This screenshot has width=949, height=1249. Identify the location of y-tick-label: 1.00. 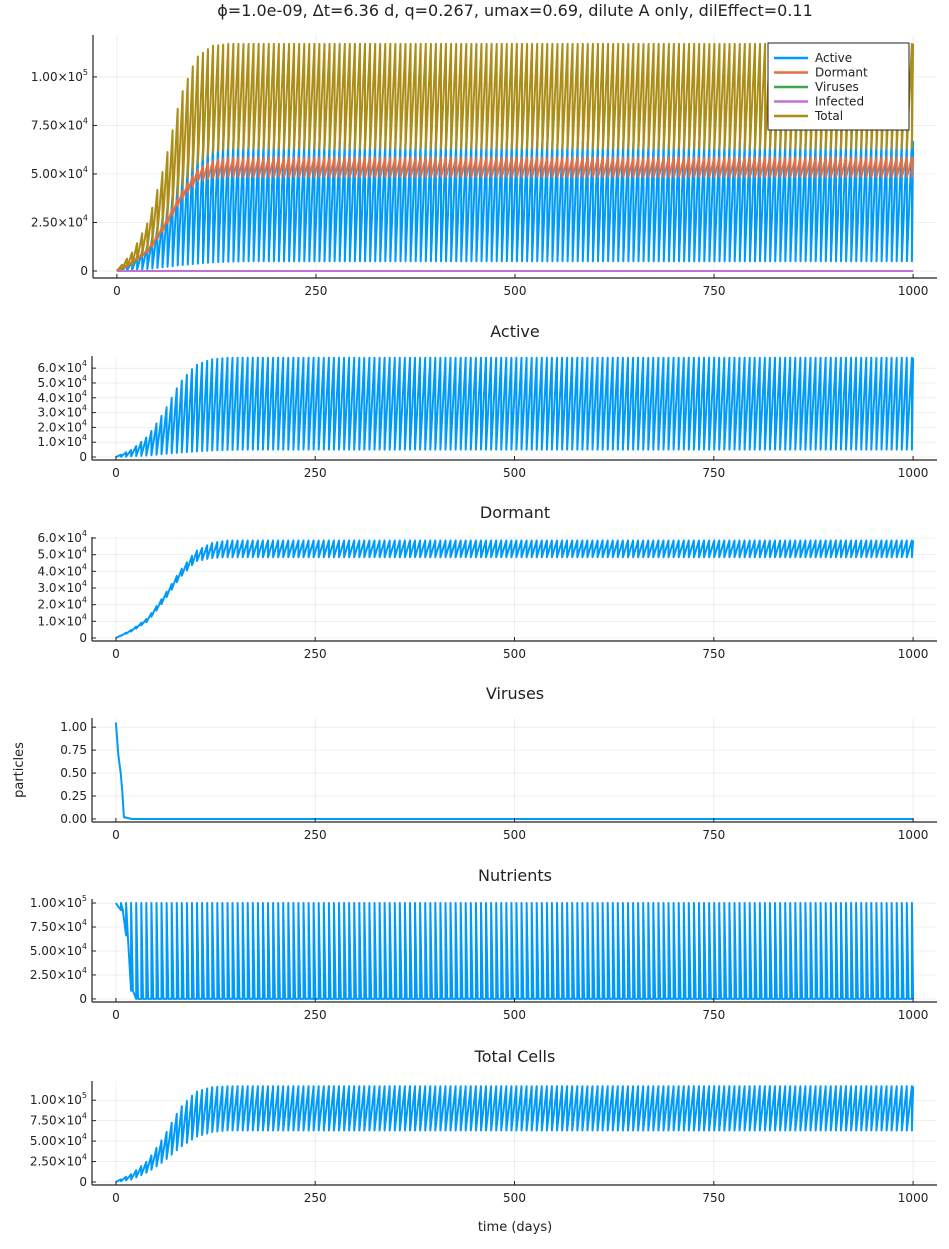
(73, 727).